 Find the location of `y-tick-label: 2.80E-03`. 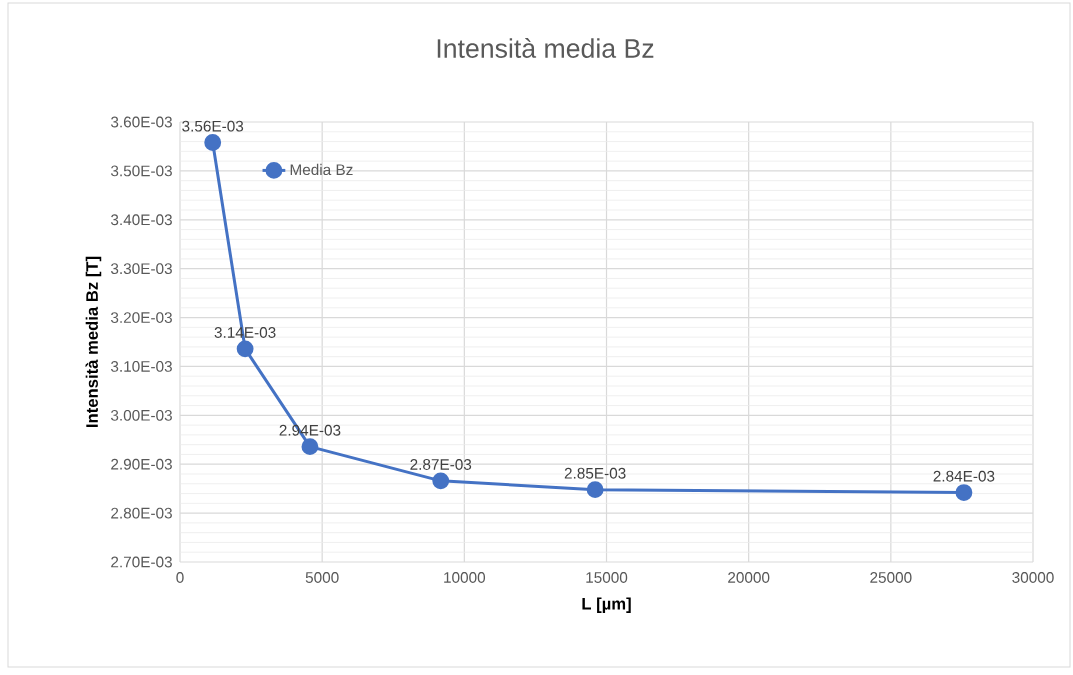

y-tick-label: 2.80E-03 is located at coordinates (141, 513).